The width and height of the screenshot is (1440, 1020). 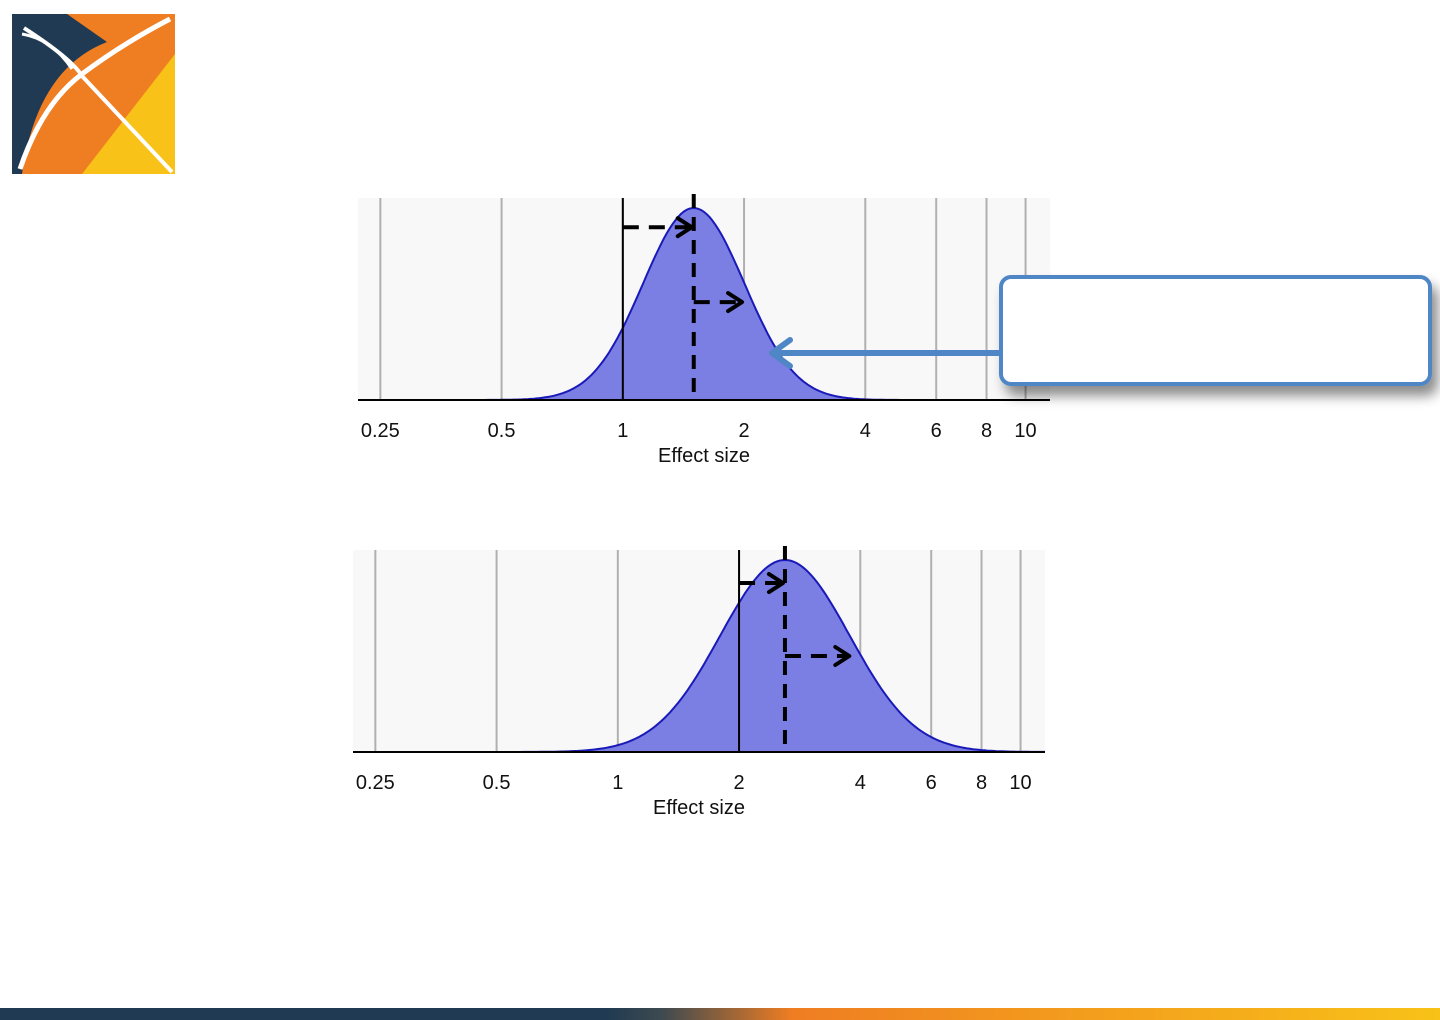 I want to click on callout, so click(x=1100, y=330).